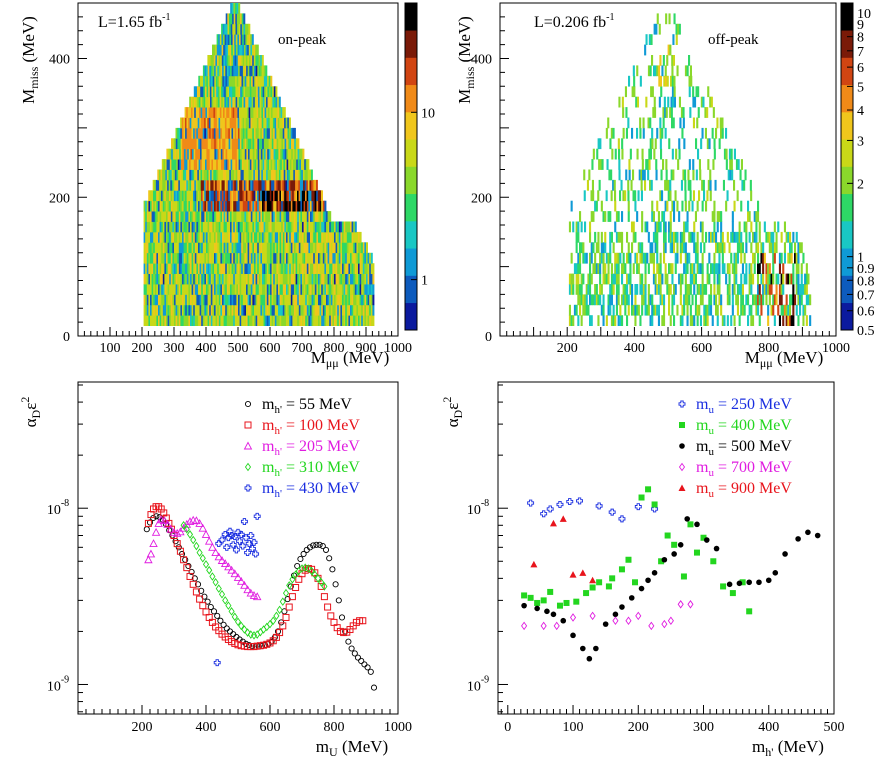 This screenshot has width=877, height=764. I want to click on colorbar-tick-label: 4, so click(860, 111).